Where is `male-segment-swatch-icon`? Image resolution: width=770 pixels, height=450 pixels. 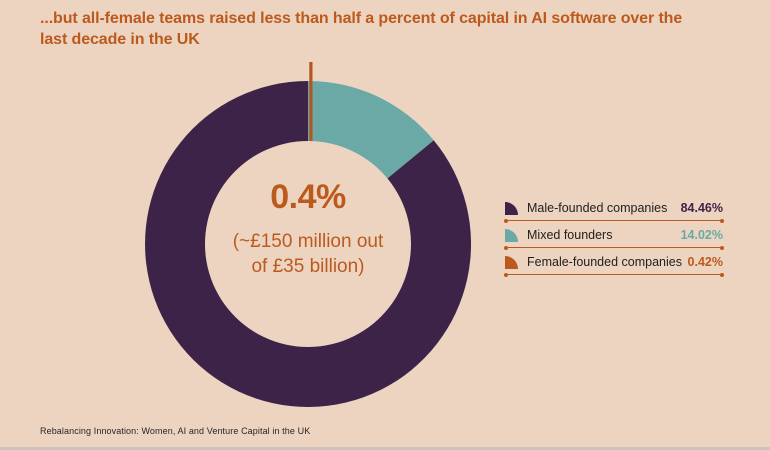
male-segment-swatch-icon is located at coordinates (511, 208).